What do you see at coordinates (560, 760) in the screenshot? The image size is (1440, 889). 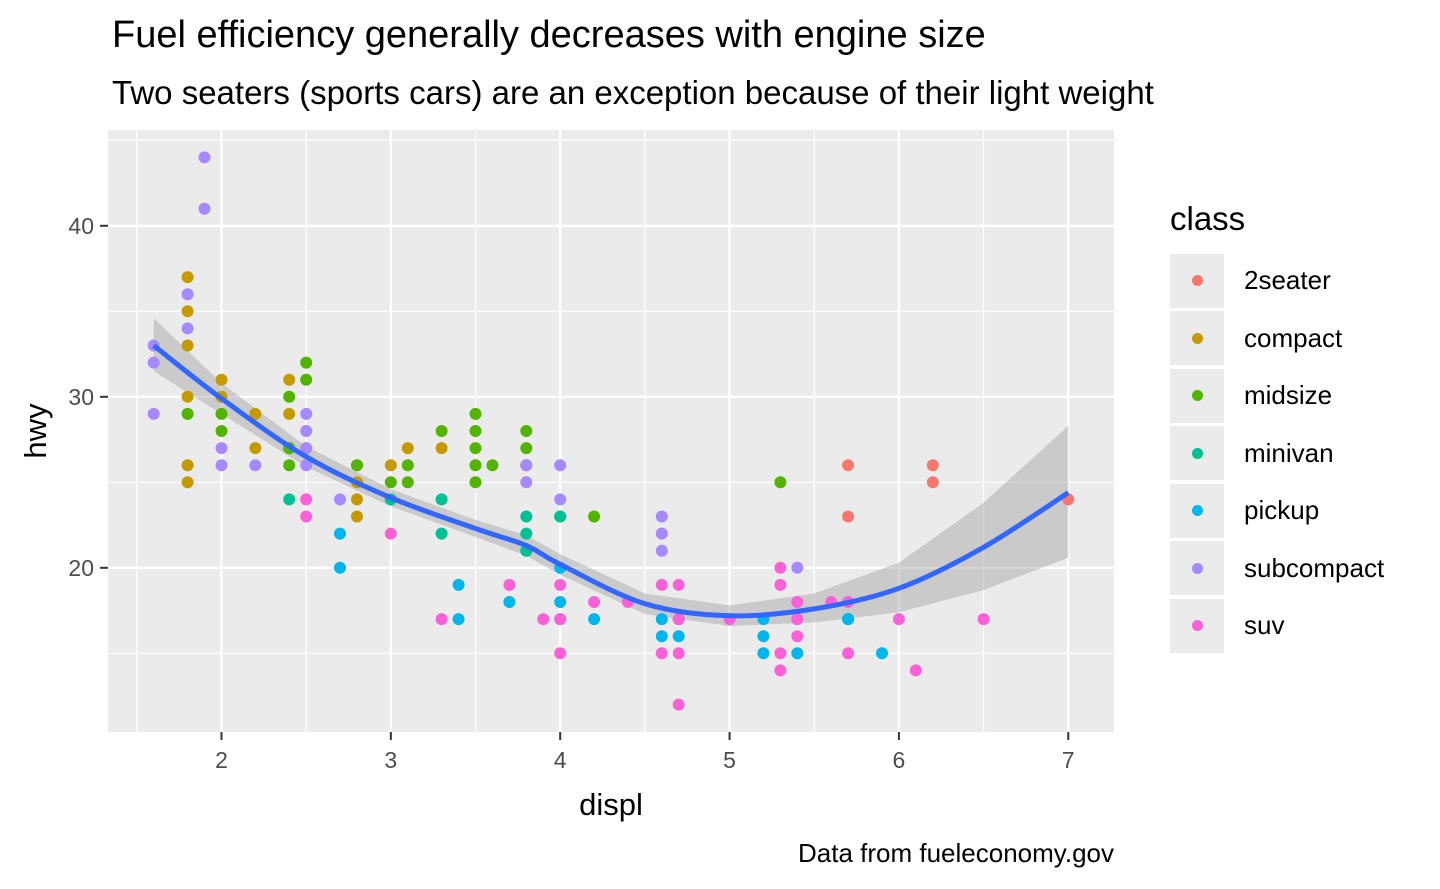 I see `x-tick-label: 4` at bounding box center [560, 760].